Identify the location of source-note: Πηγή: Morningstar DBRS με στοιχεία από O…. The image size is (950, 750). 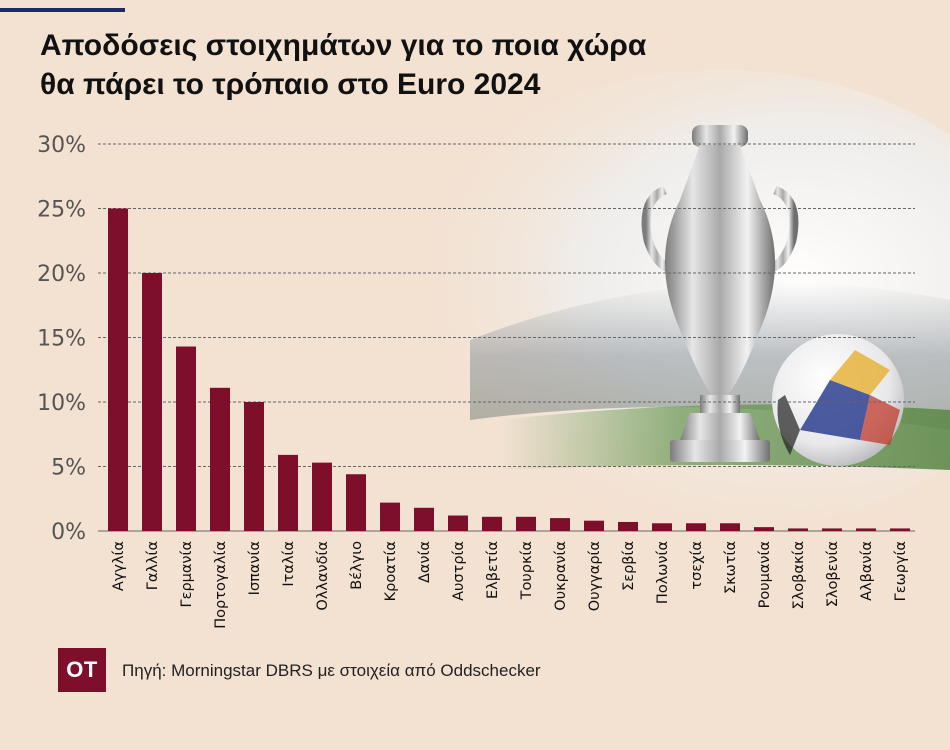
(331, 670).